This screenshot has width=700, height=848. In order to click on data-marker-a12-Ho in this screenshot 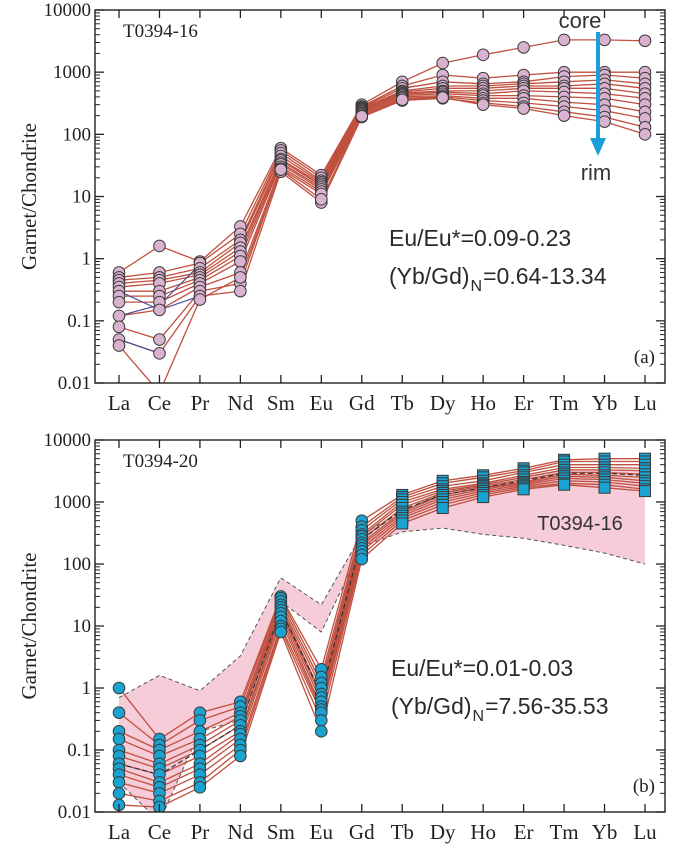, I will do `click(483, 104)`.